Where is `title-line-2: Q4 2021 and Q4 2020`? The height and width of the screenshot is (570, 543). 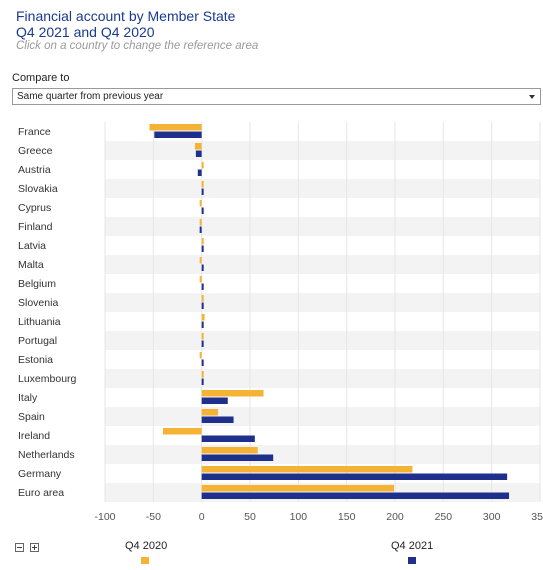
title-line-2: Q4 2021 and Q4 2020 is located at coordinates (85, 32).